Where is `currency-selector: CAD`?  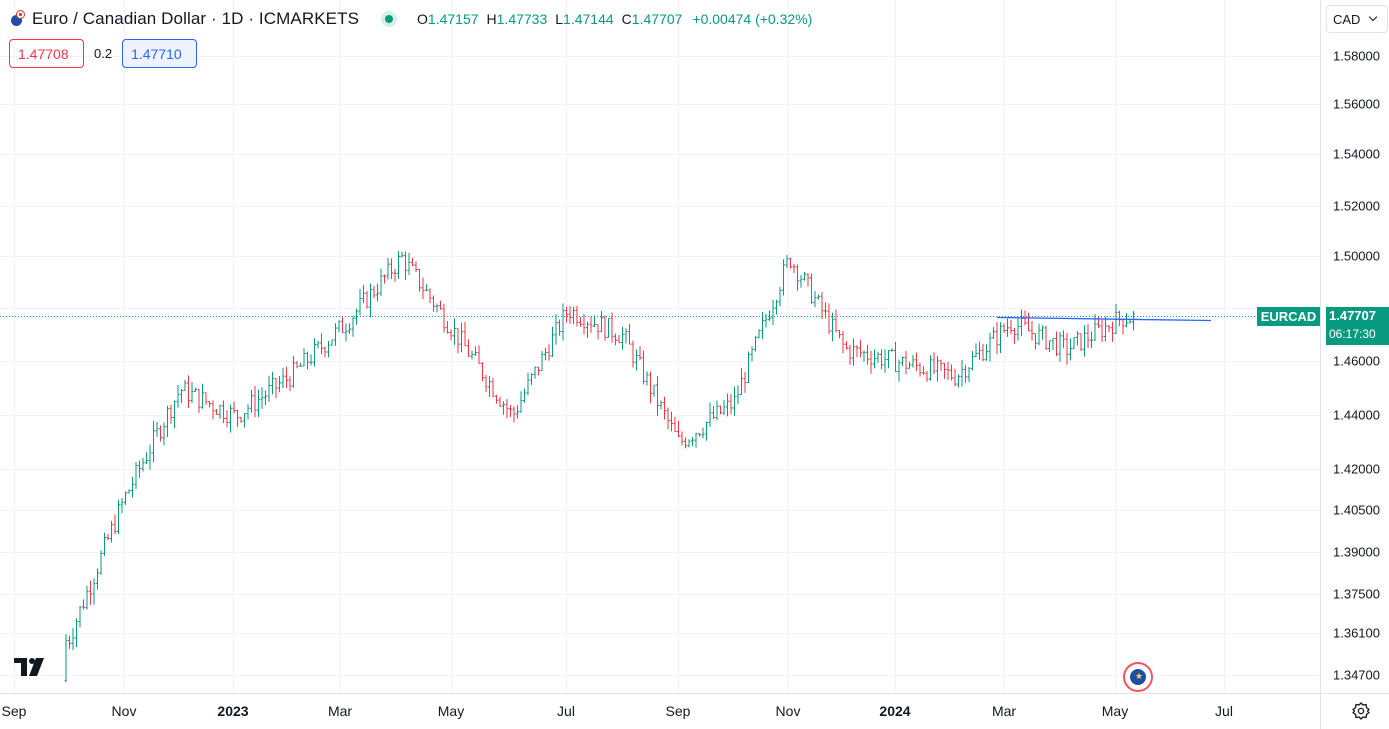
currency-selector: CAD is located at coordinates (1357, 19).